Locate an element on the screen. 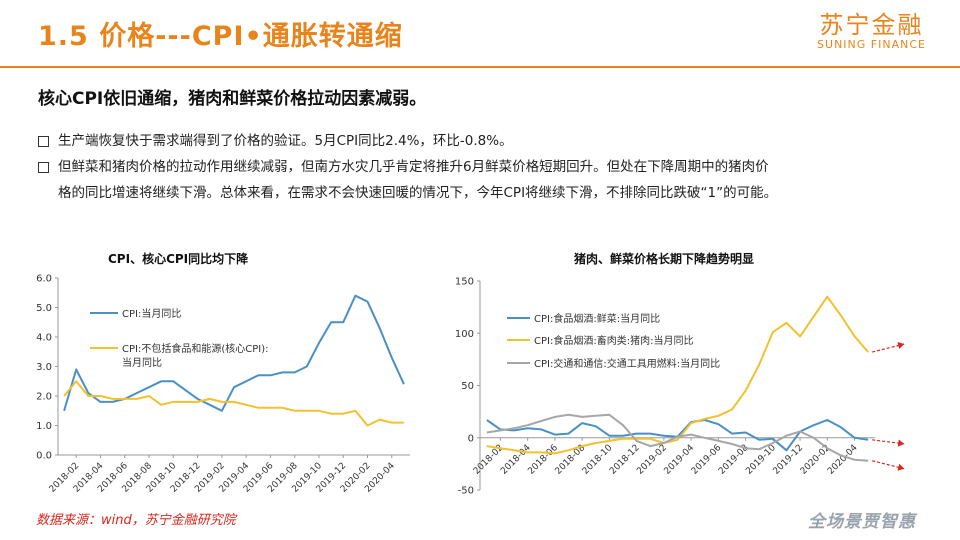 The width and height of the screenshot is (960, 540). y-tick-label: 3.0 is located at coordinates (44, 367).